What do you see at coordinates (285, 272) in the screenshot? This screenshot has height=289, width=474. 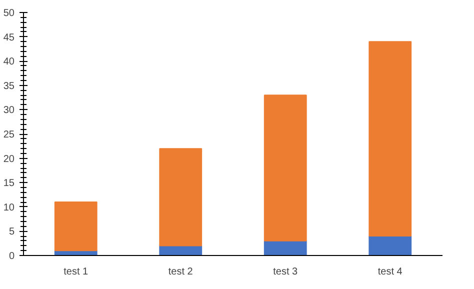 I see `x-tick-label: test 3` at bounding box center [285, 272].